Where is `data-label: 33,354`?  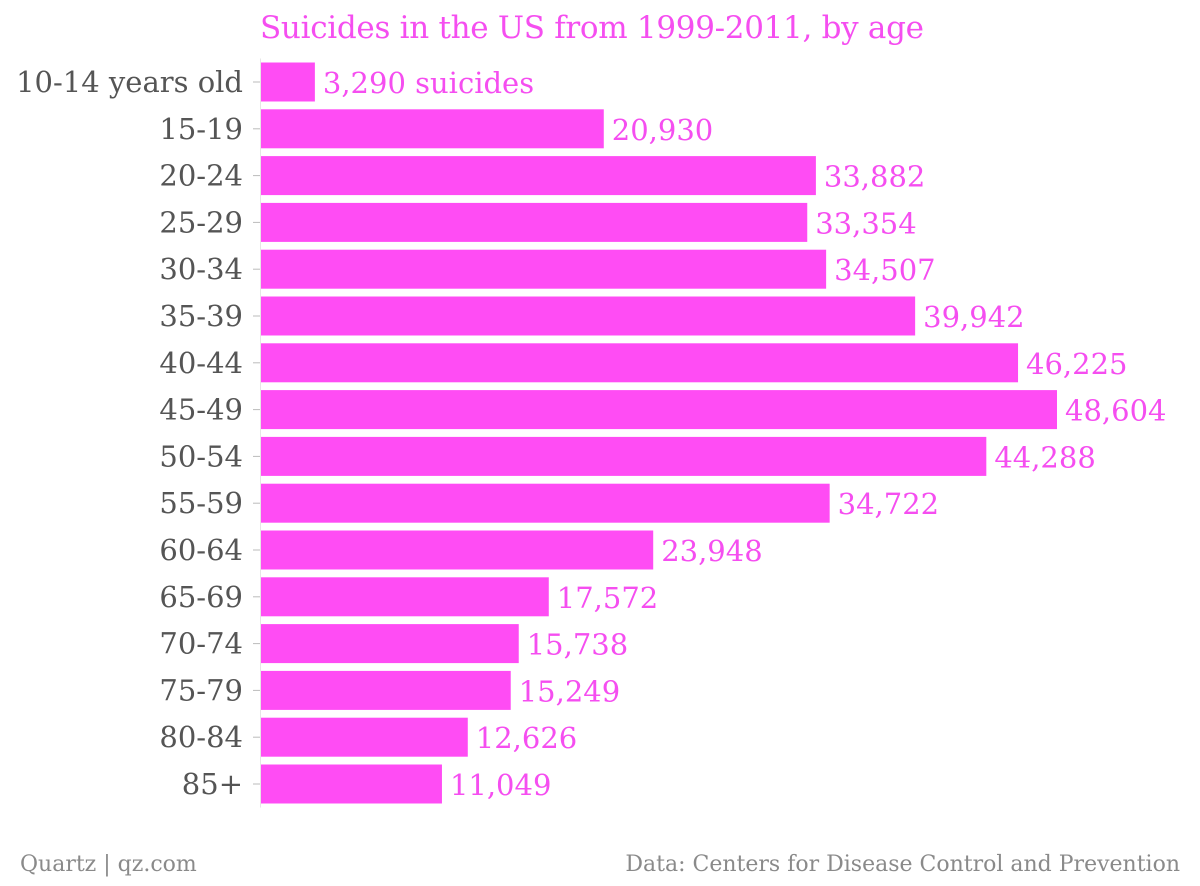
data-label: 33,354 is located at coordinates (865, 223).